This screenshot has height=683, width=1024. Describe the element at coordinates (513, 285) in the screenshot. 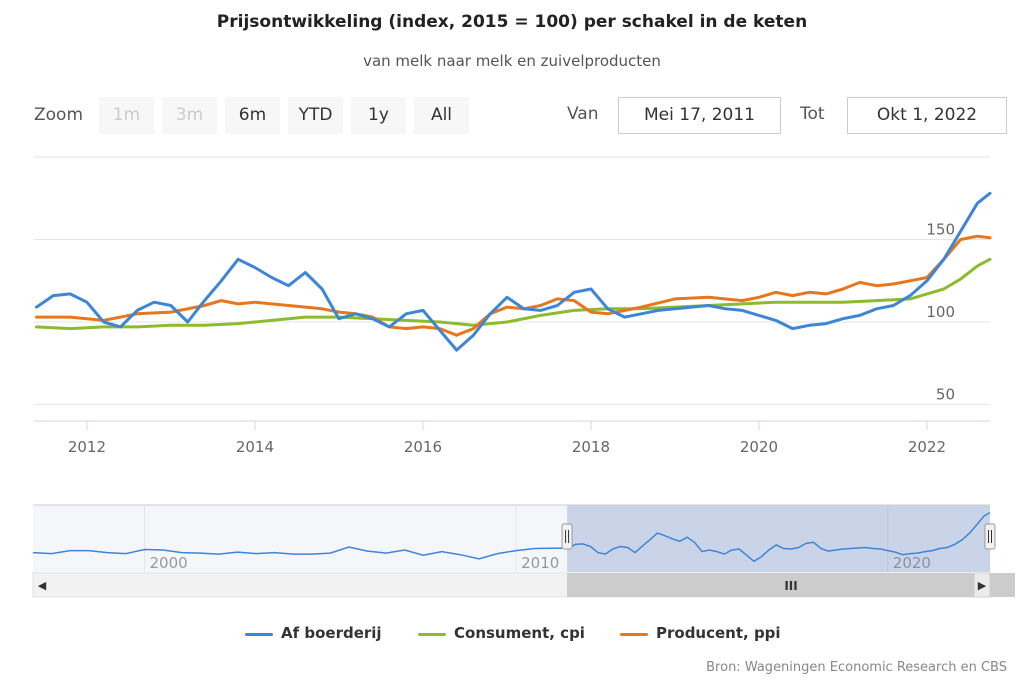

I see `series-line-producent-ppi` at that location.